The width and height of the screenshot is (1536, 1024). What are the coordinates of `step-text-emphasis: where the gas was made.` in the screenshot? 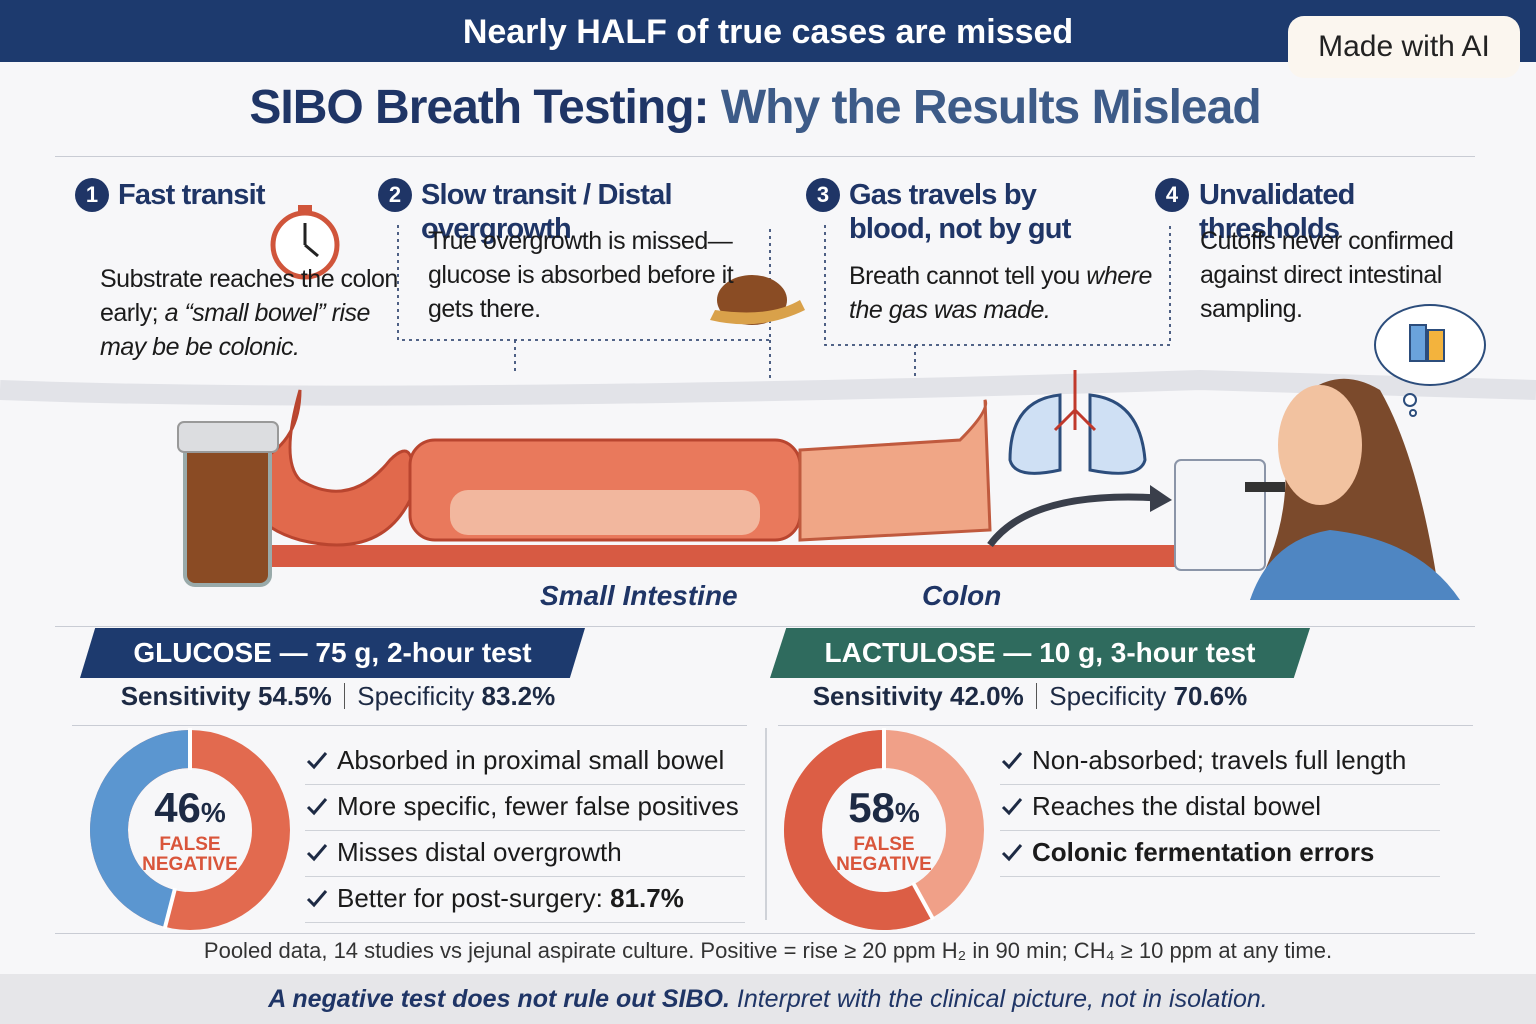 It's located at (1000, 293).